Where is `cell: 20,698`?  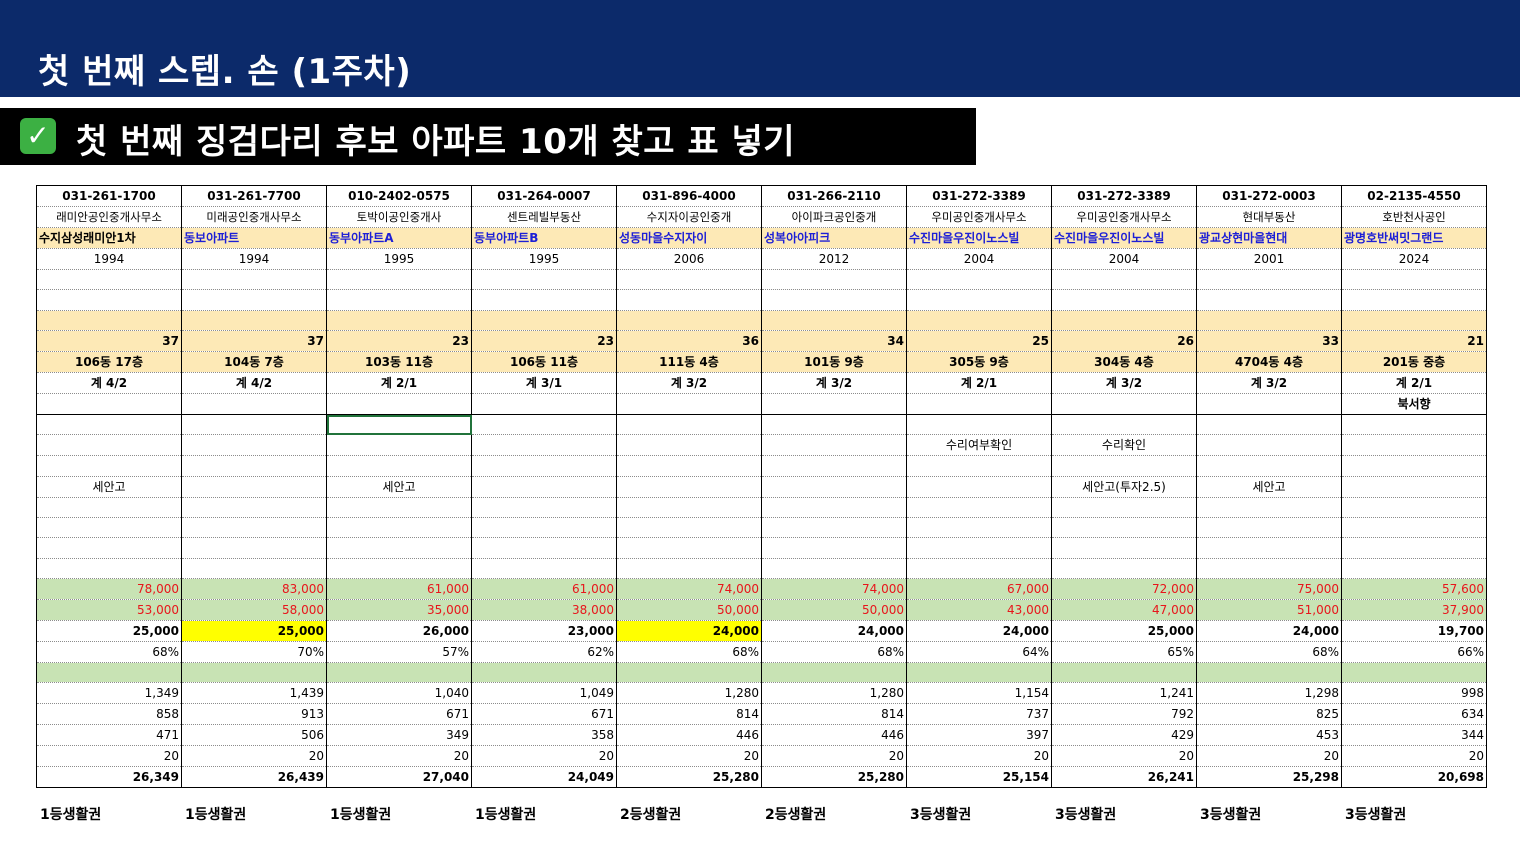
cell: 20,698 is located at coordinates (1414, 777).